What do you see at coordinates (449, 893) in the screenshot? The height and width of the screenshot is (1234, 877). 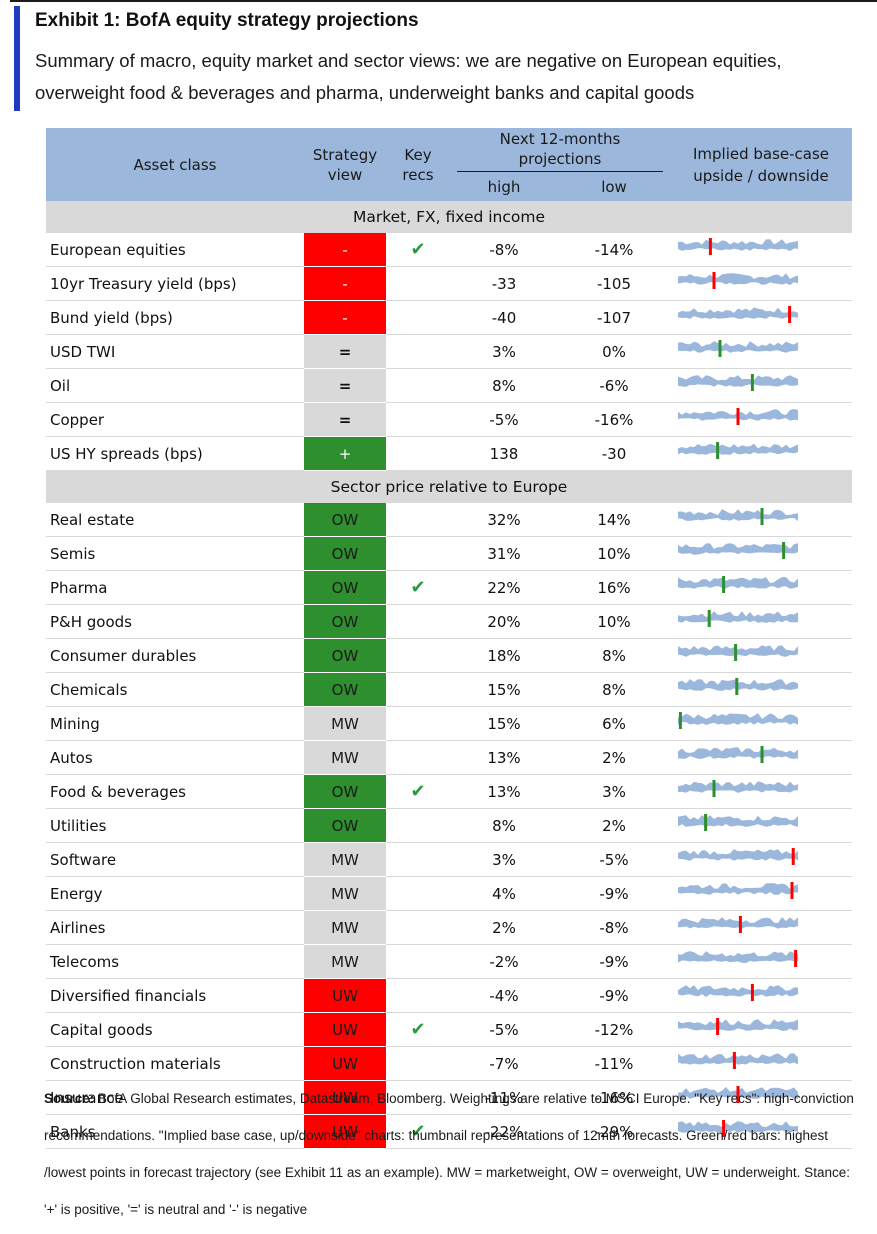 I see `table-row: Energy MW 4% -9%` at bounding box center [449, 893].